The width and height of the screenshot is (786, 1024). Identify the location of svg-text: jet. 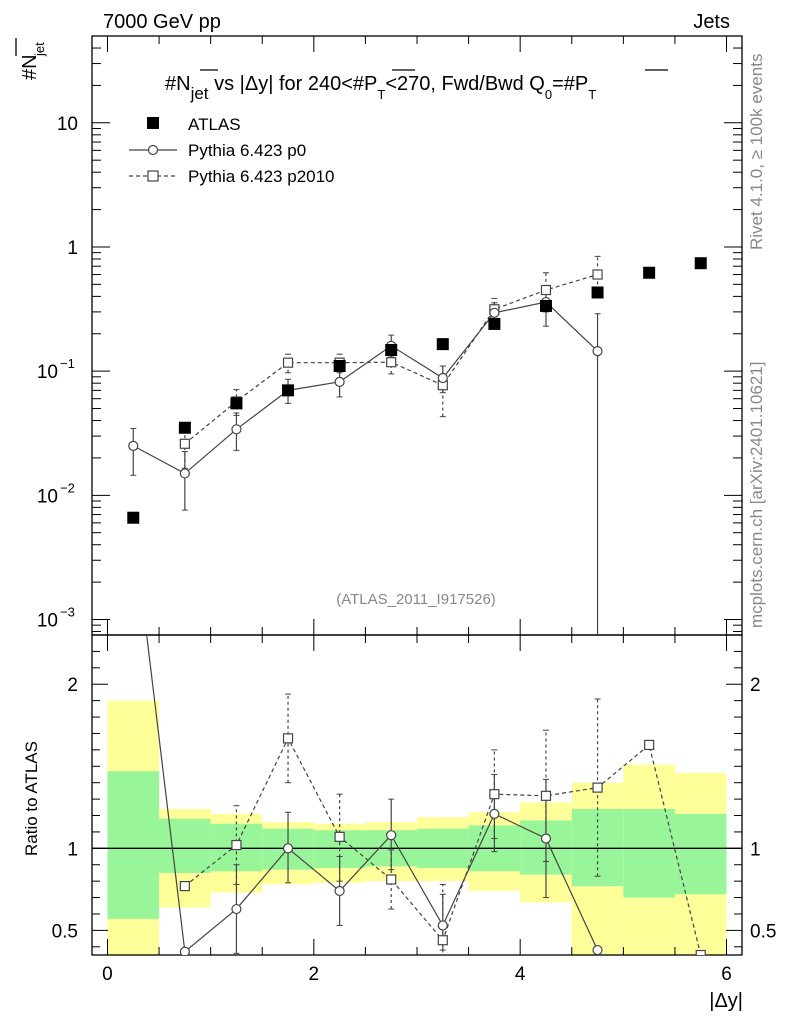
(39, 49).